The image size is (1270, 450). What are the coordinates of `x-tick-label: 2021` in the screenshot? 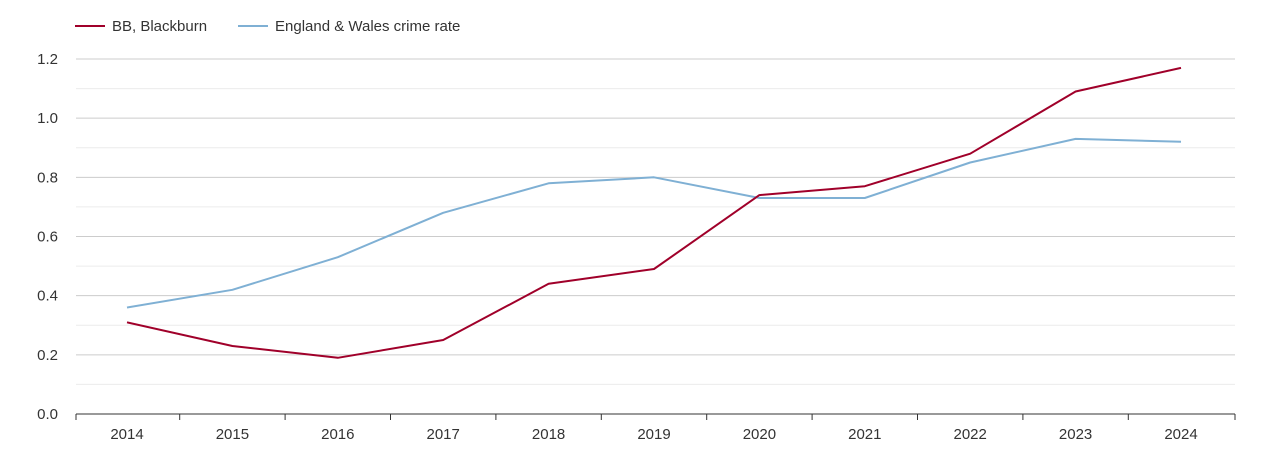 It's located at (864, 434).